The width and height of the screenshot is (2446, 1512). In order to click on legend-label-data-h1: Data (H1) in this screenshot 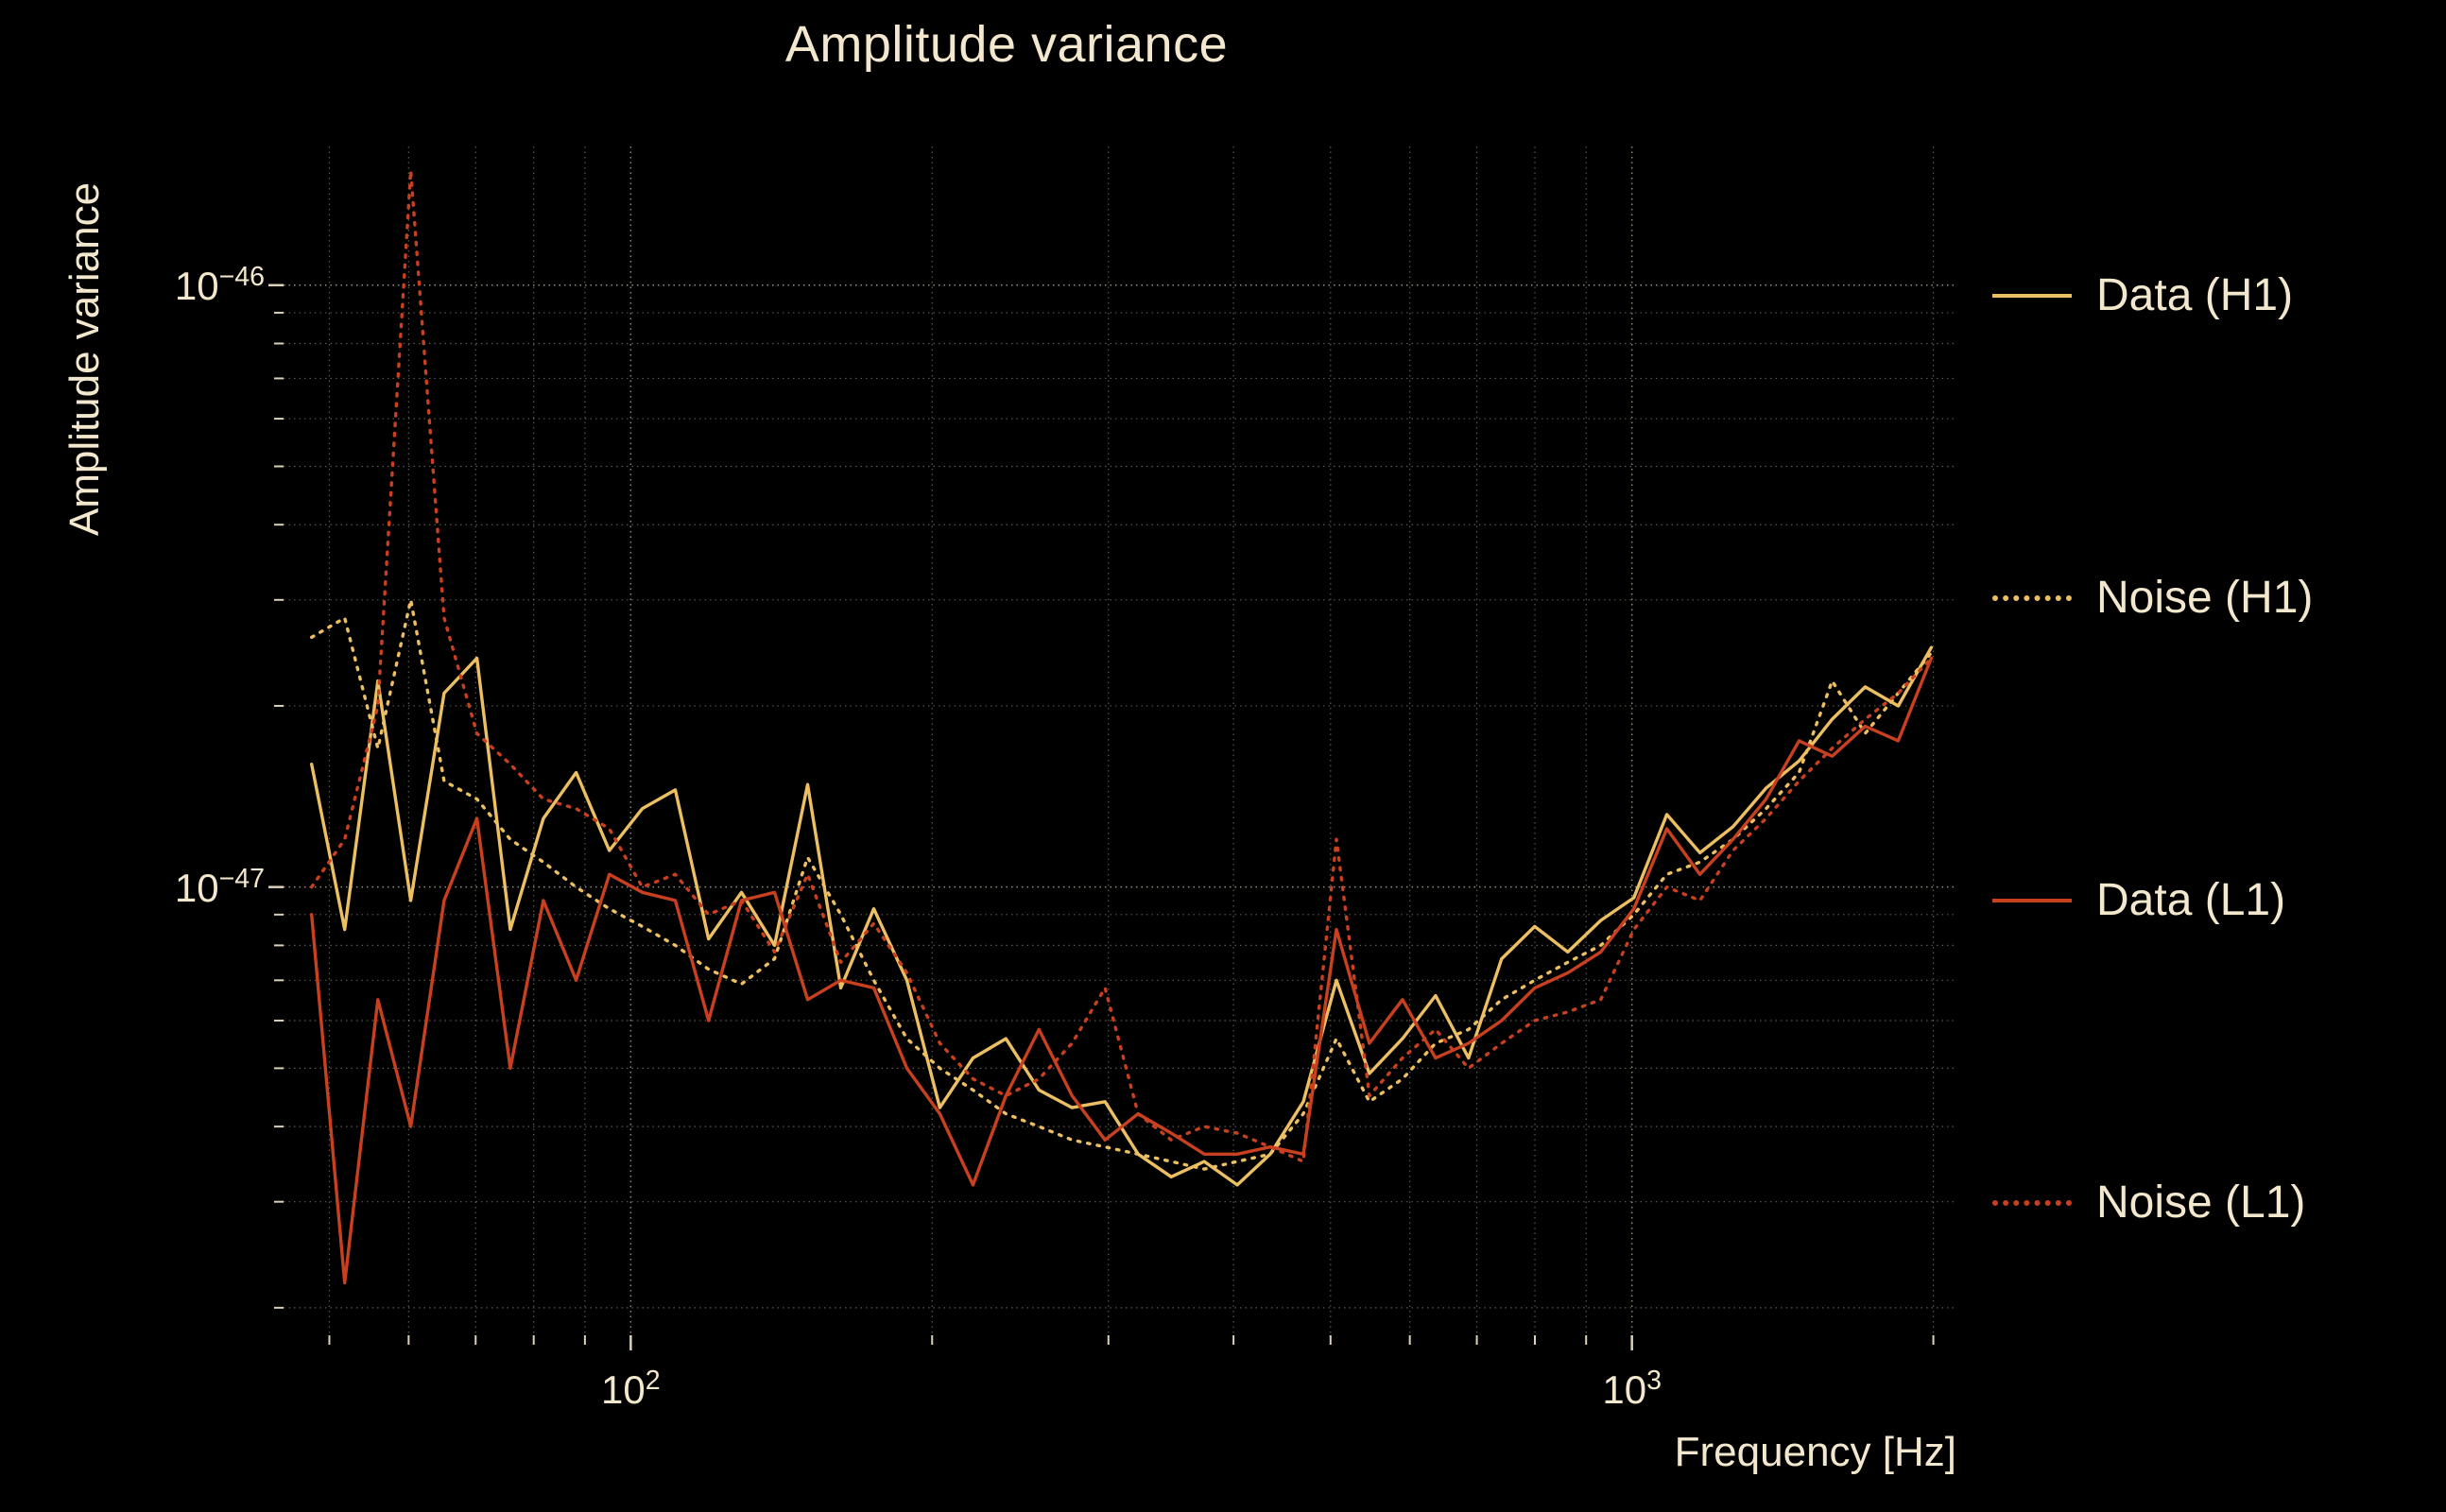, I will do `click(2195, 295)`.